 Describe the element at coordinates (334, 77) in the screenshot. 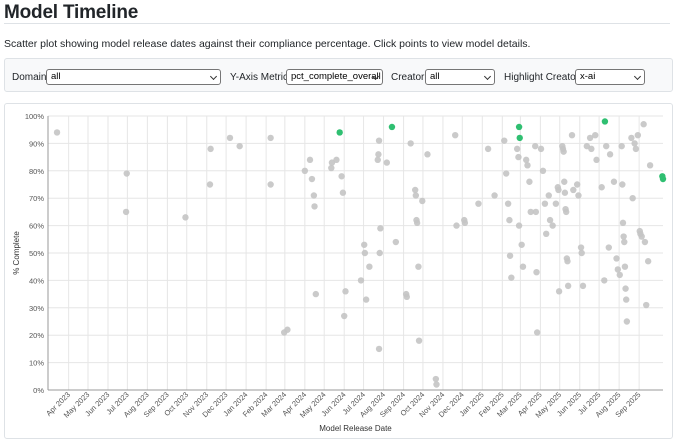

I see `y-axis-metric-select: pct_complete_overall` at that location.